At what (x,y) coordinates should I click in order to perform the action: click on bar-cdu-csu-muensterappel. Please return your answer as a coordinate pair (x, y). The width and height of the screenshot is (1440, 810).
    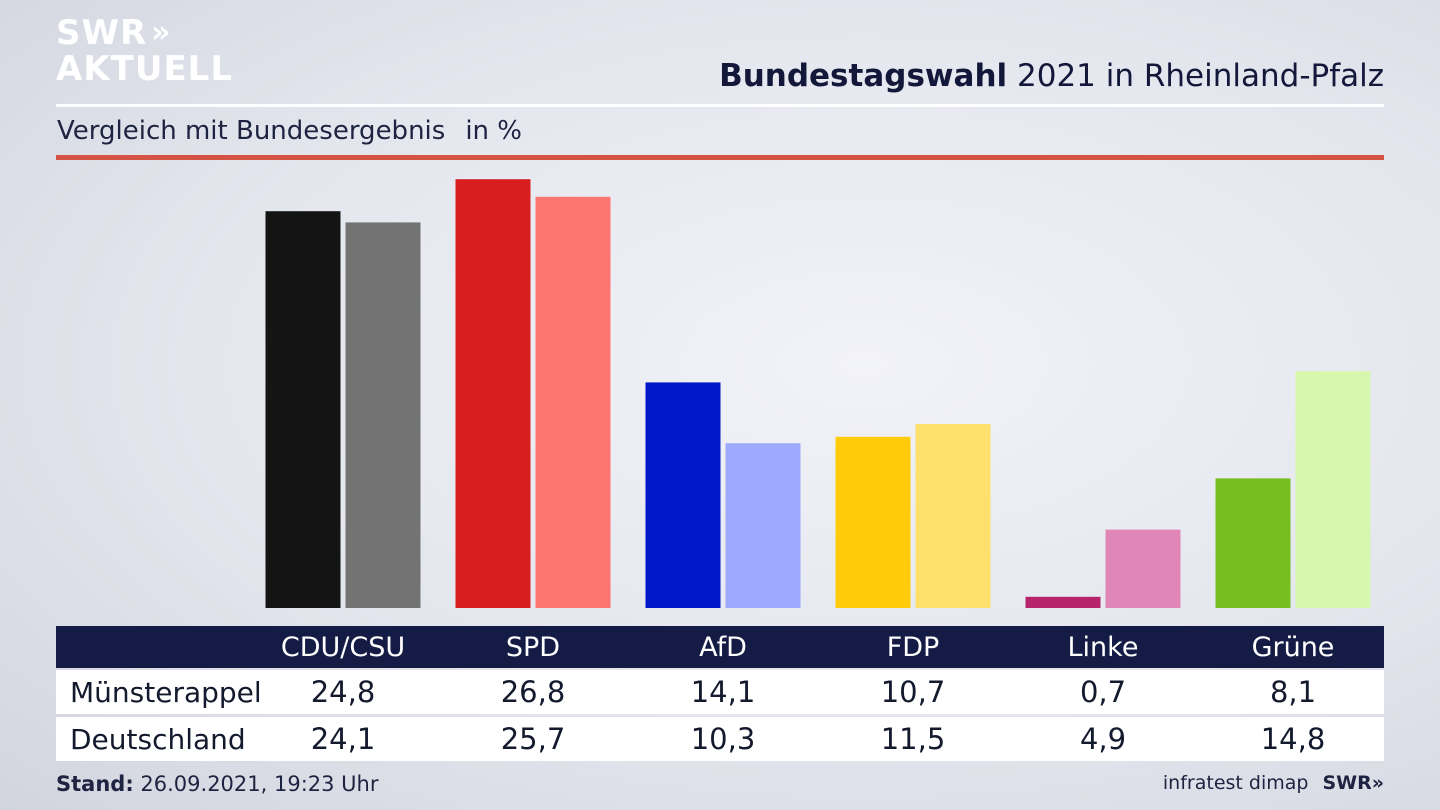
    Looking at the image, I should click on (303, 409).